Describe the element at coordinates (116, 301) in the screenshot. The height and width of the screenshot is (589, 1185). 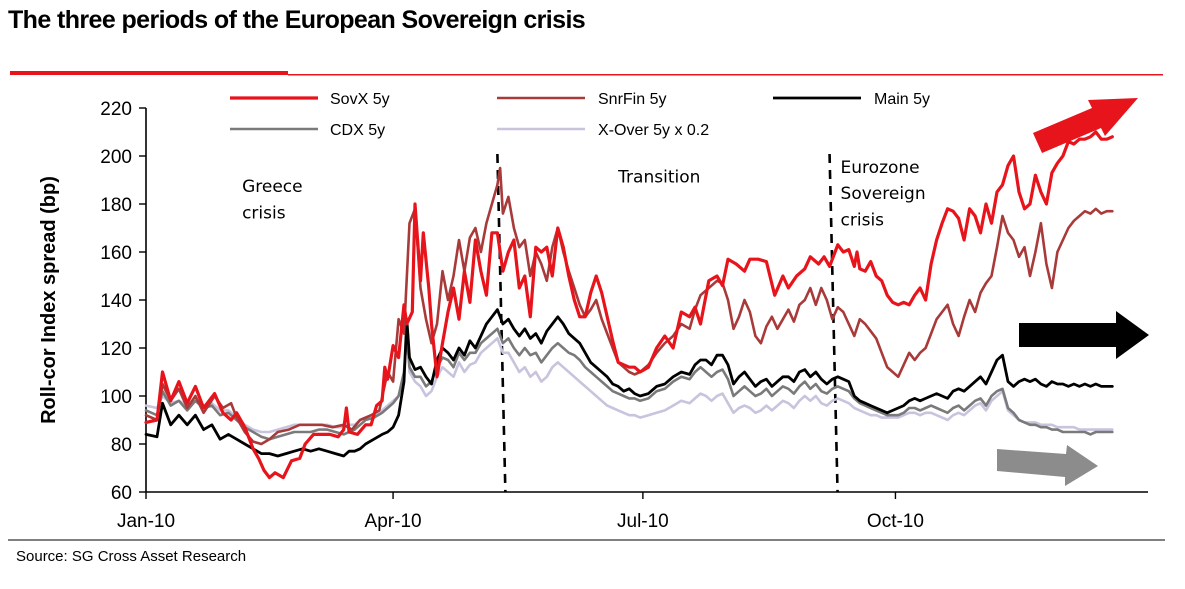
I see `y-tick-label: 140` at that location.